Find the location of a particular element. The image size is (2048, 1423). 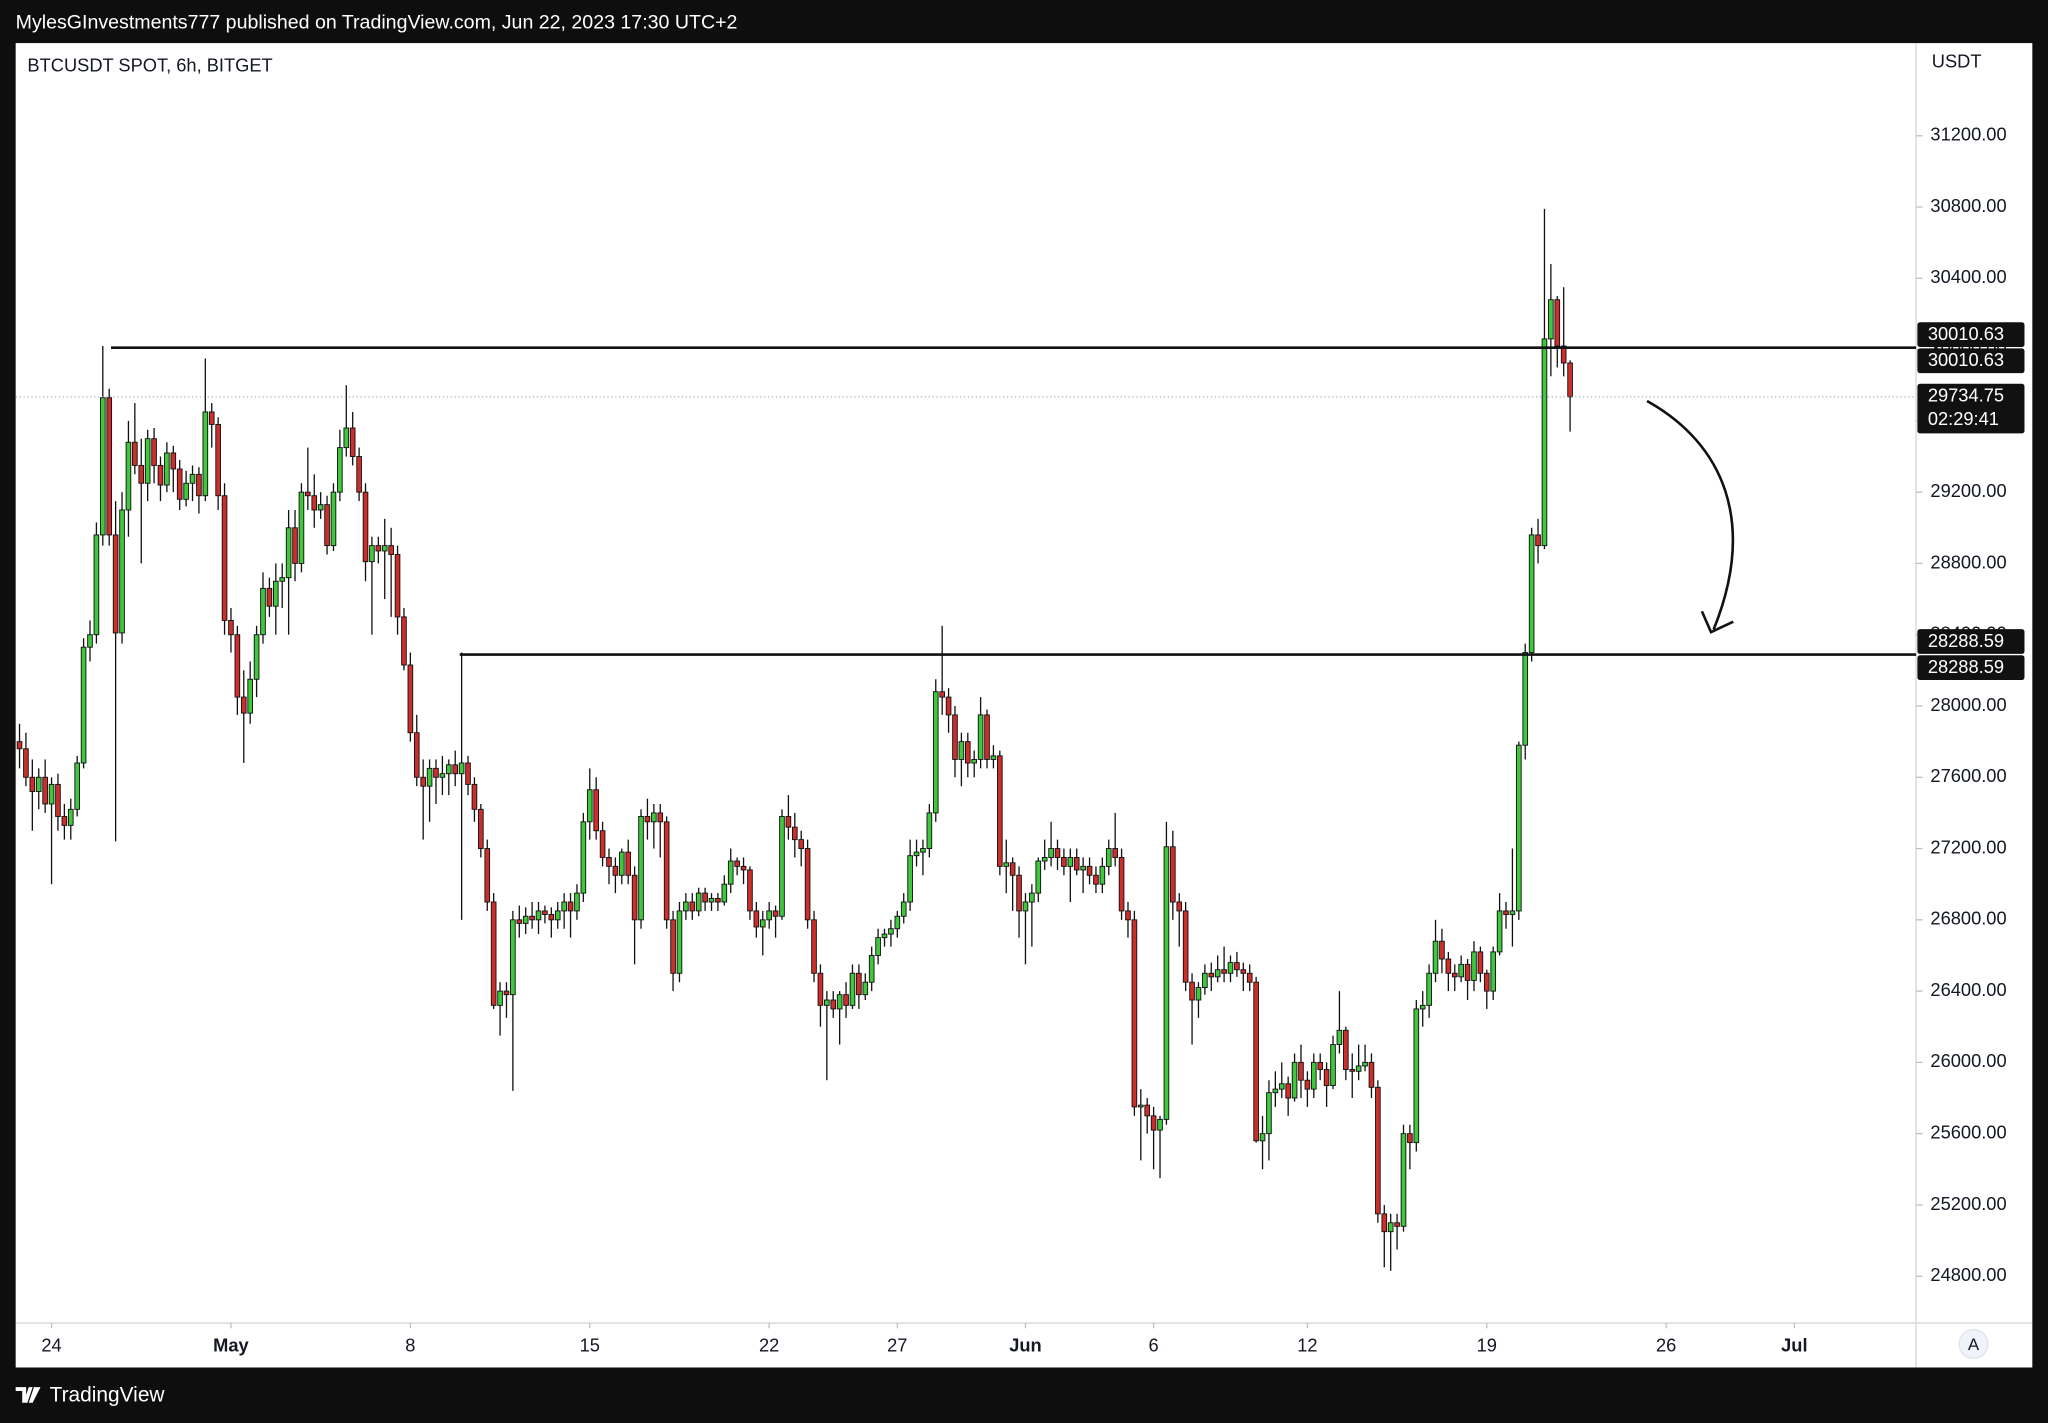

scale-button is located at coordinates (1973, 1344).